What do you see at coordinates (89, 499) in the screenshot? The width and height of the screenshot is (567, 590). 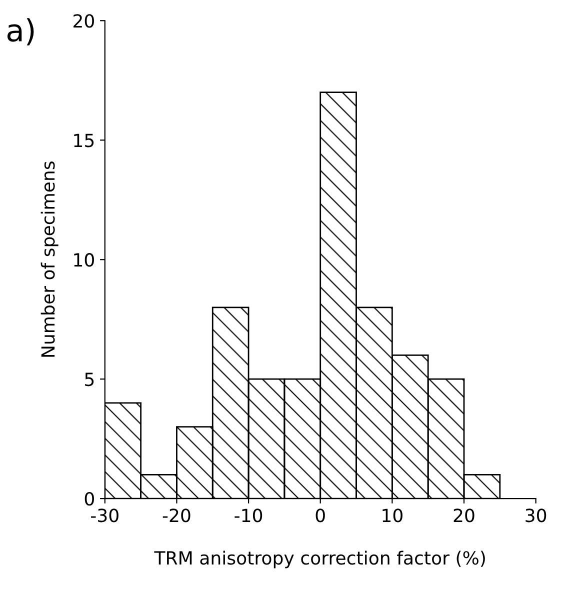 I see `y-tick-label: 0` at bounding box center [89, 499].